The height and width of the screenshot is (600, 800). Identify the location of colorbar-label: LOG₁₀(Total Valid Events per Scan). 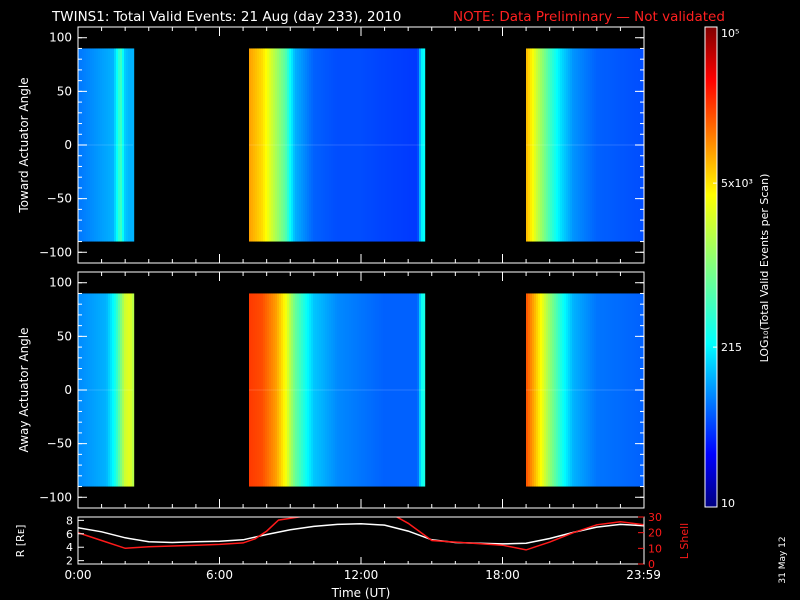
(764, 268).